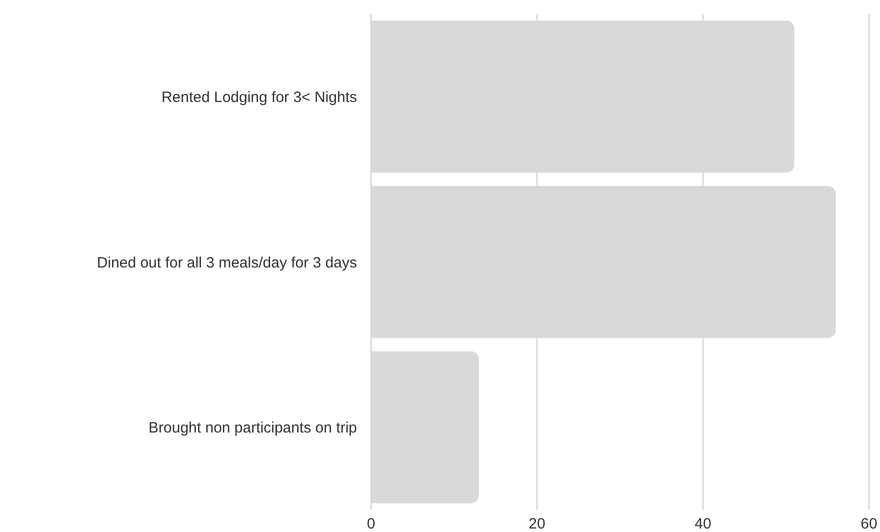 Image resolution: width=880 pixels, height=532 pixels. What do you see at coordinates (259, 97) in the screenshot?
I see `y-tick-label: Rented Lodging for 3< Nights` at bounding box center [259, 97].